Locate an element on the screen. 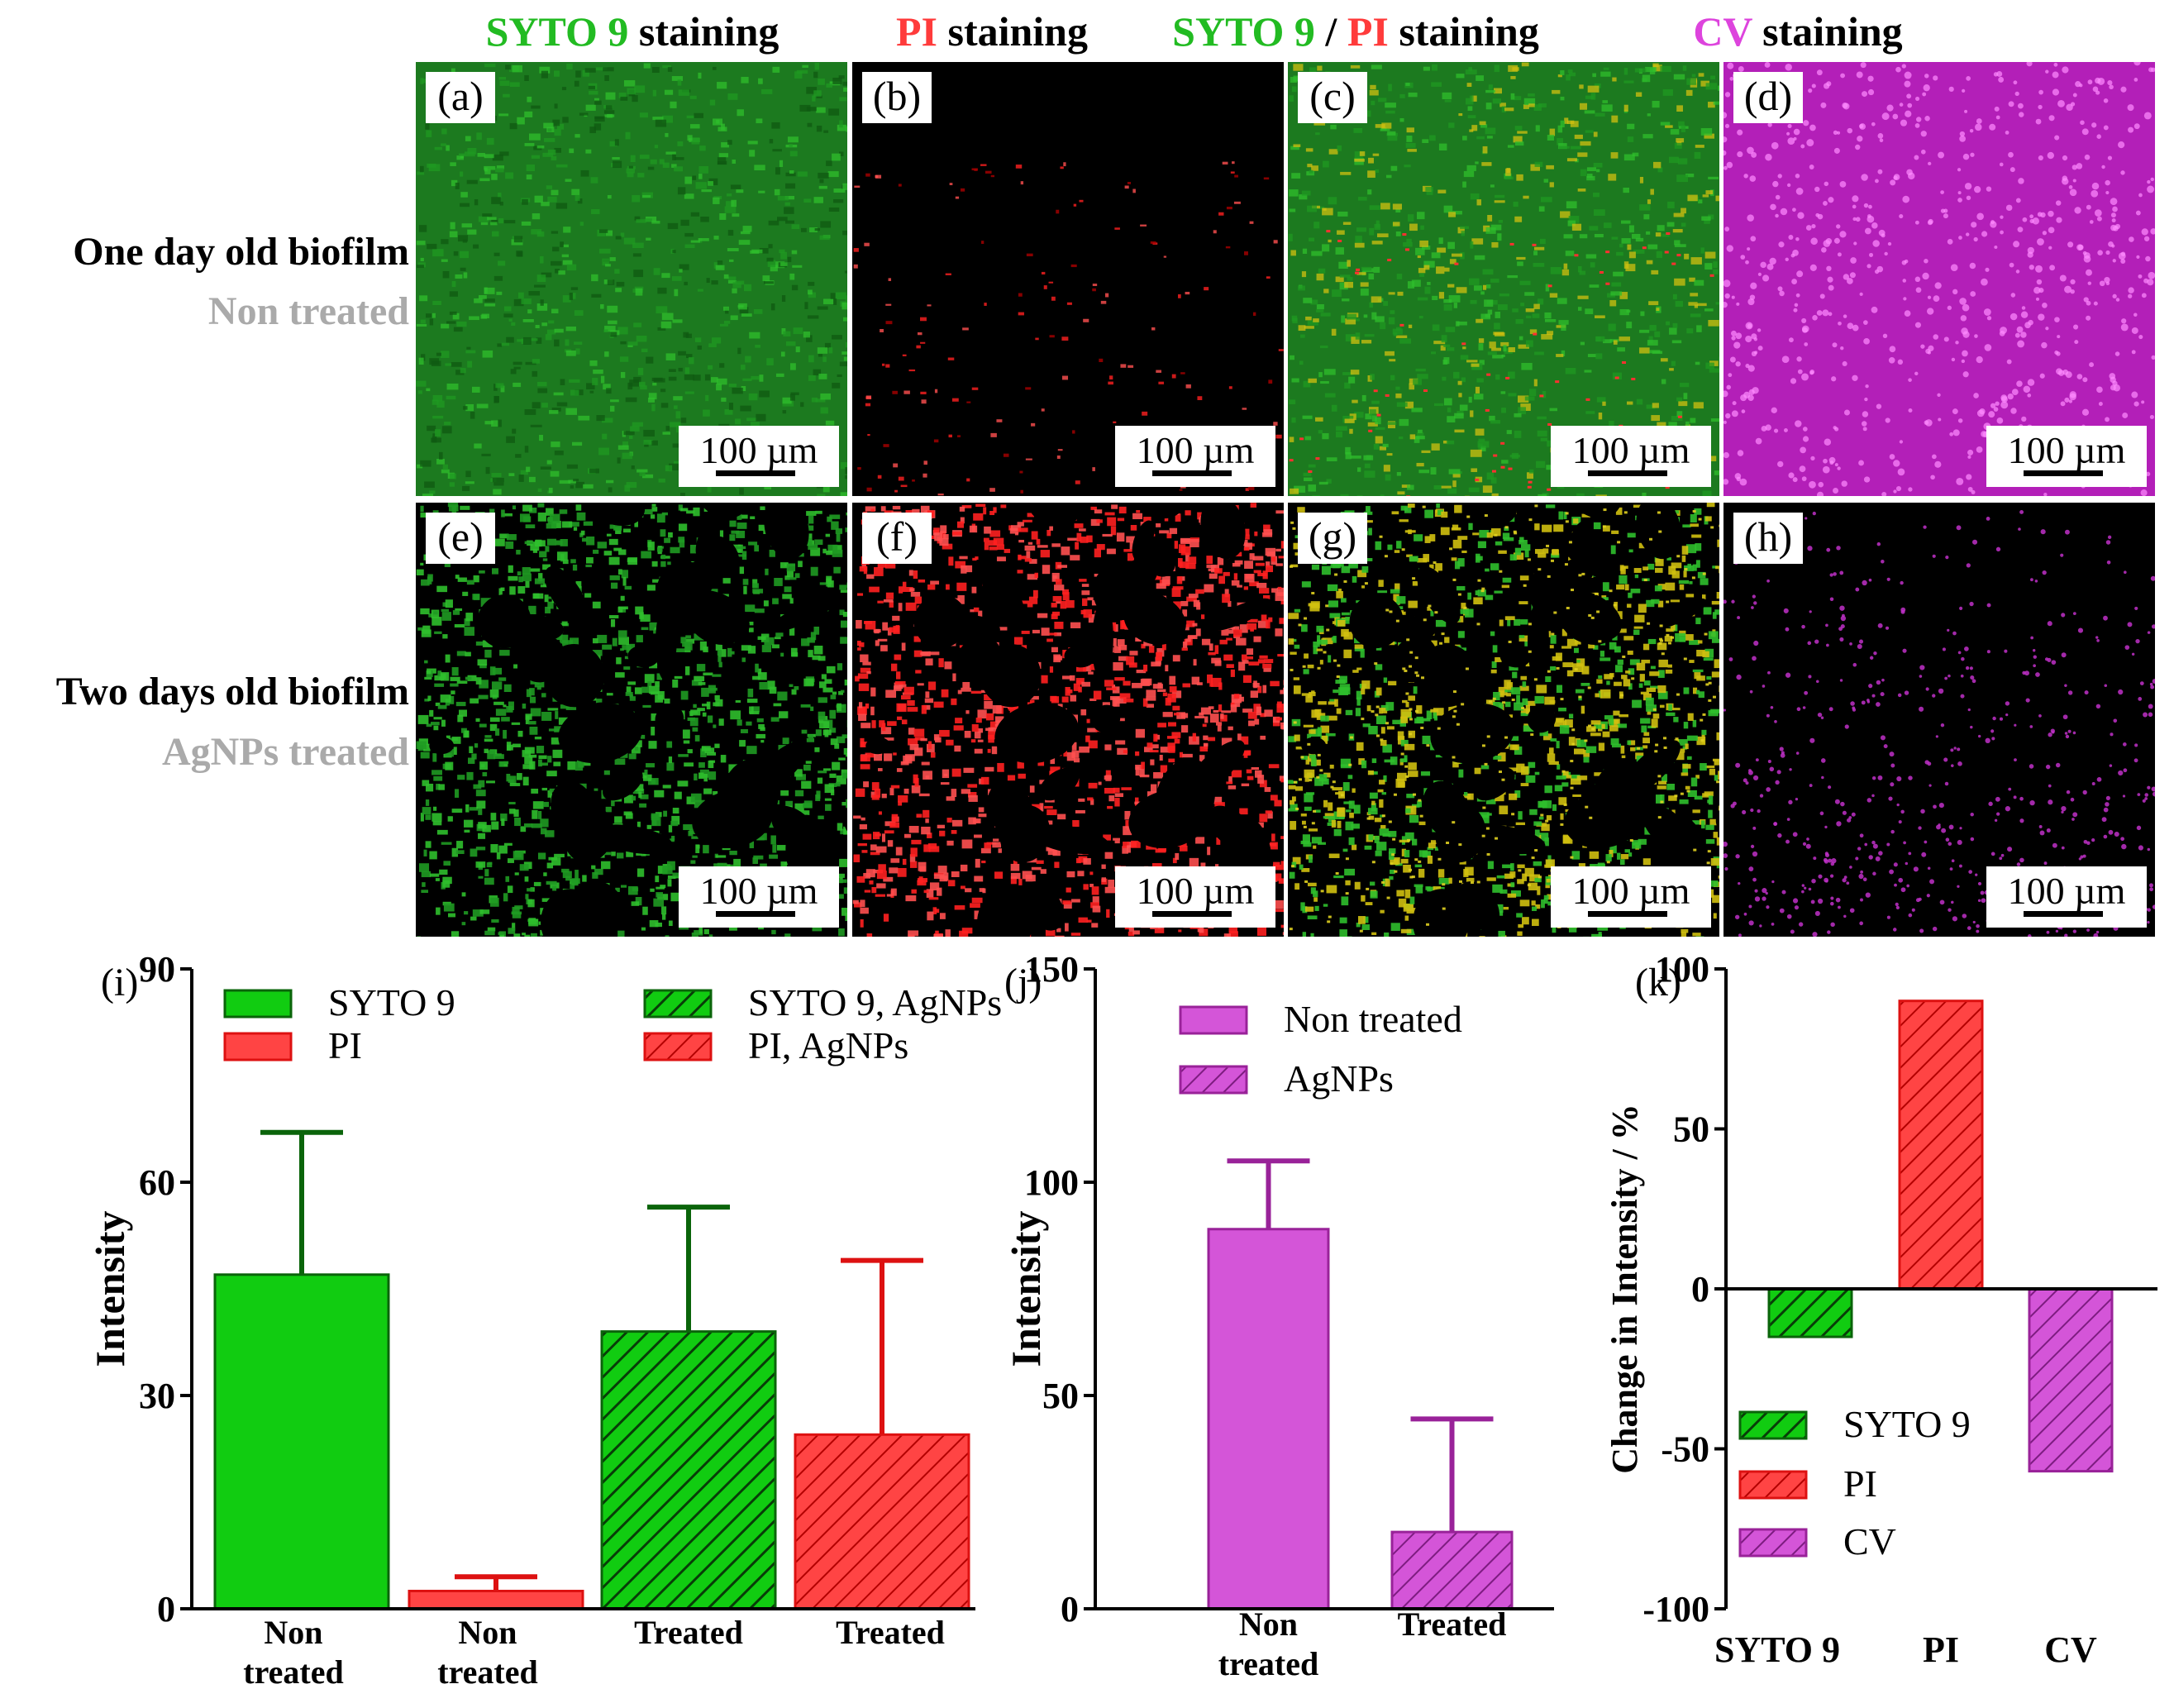 This screenshot has width=2174, height=1708. micrograph-image is located at coordinates (1068, 720).